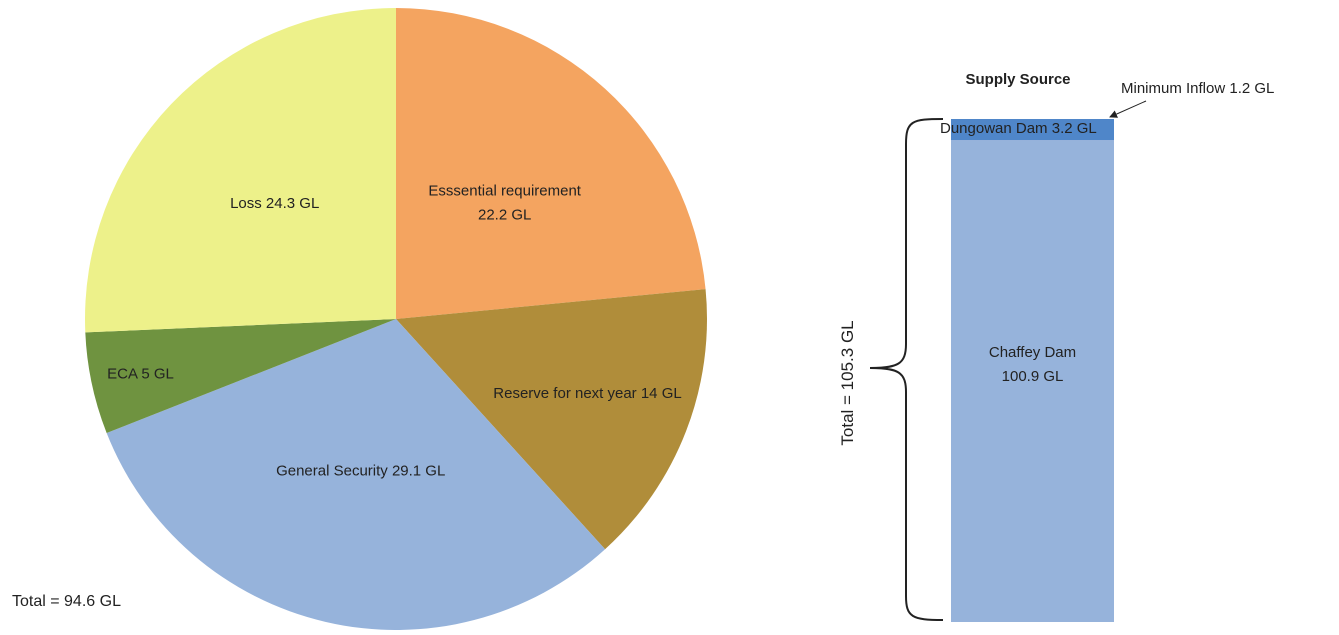 The image size is (1339, 635). Describe the element at coordinates (1032, 352) in the screenshot. I see `bar-label-chaffey-dam: Chaffey Dam` at that location.